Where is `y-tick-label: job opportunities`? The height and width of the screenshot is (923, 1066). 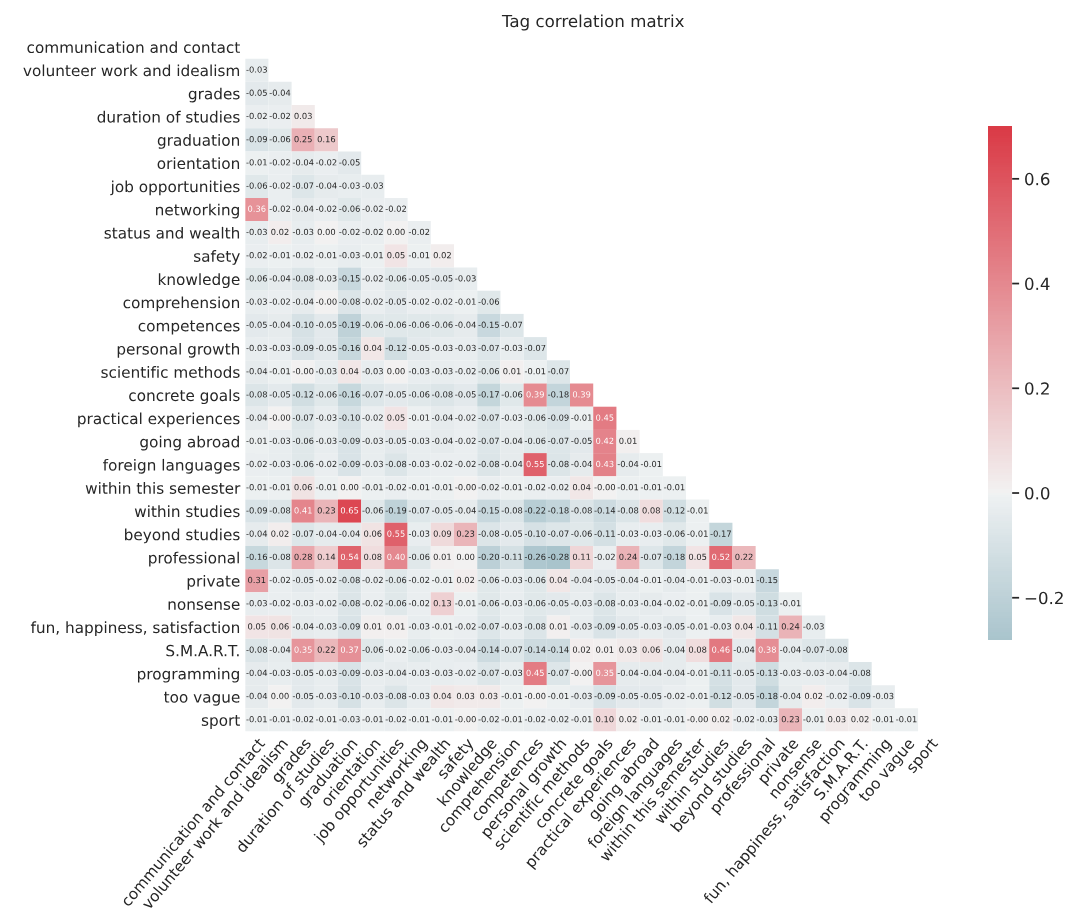 y-tick-label: job opportunities is located at coordinates (175, 188).